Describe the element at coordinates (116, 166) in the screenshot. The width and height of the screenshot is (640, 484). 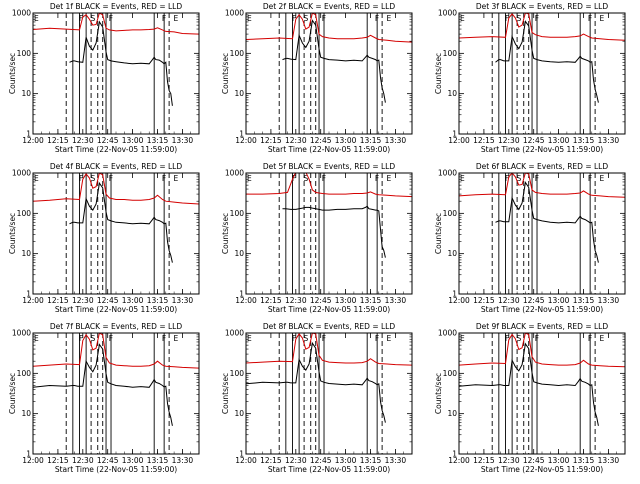
I see `panel-title: Det 4f BLACK = Events, RED = LLD` at that location.